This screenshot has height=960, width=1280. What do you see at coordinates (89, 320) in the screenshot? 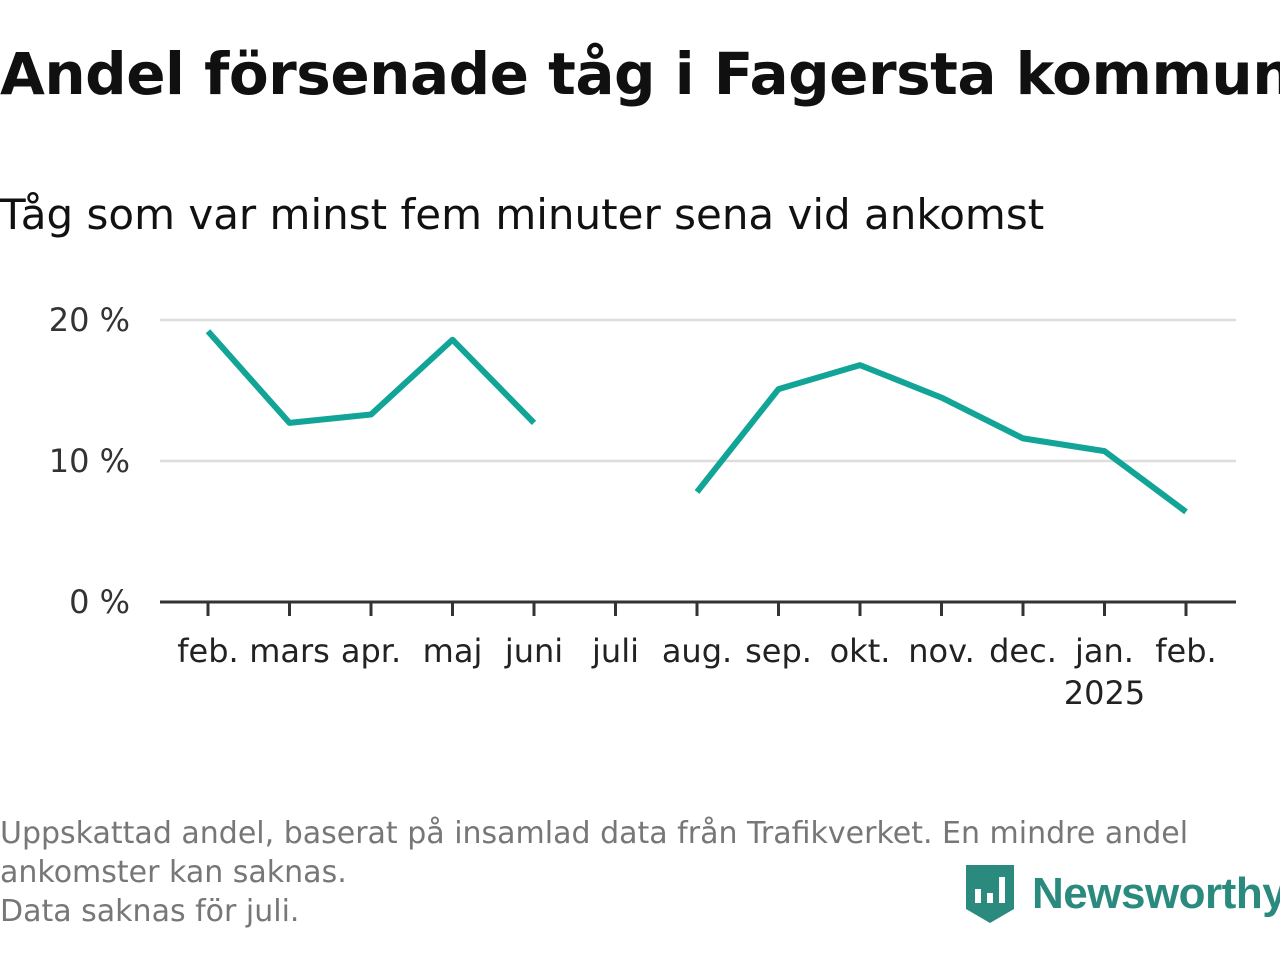
I see `y-tick-label: 20 %` at bounding box center [89, 320].